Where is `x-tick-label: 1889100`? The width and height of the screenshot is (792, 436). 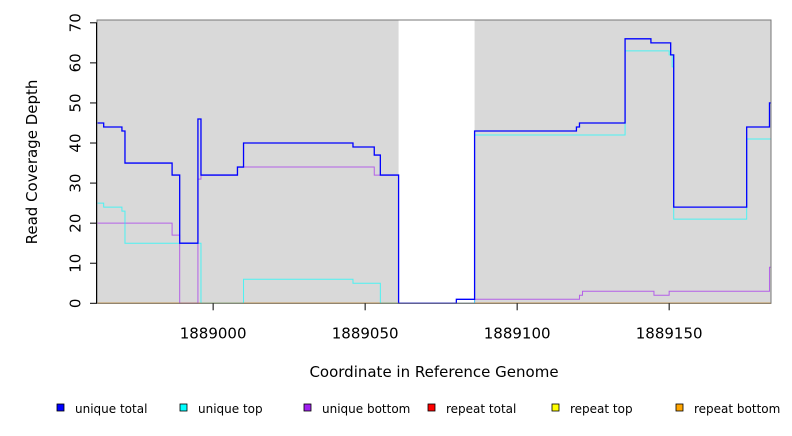
x-tick-label: 1889100 is located at coordinates (517, 333).